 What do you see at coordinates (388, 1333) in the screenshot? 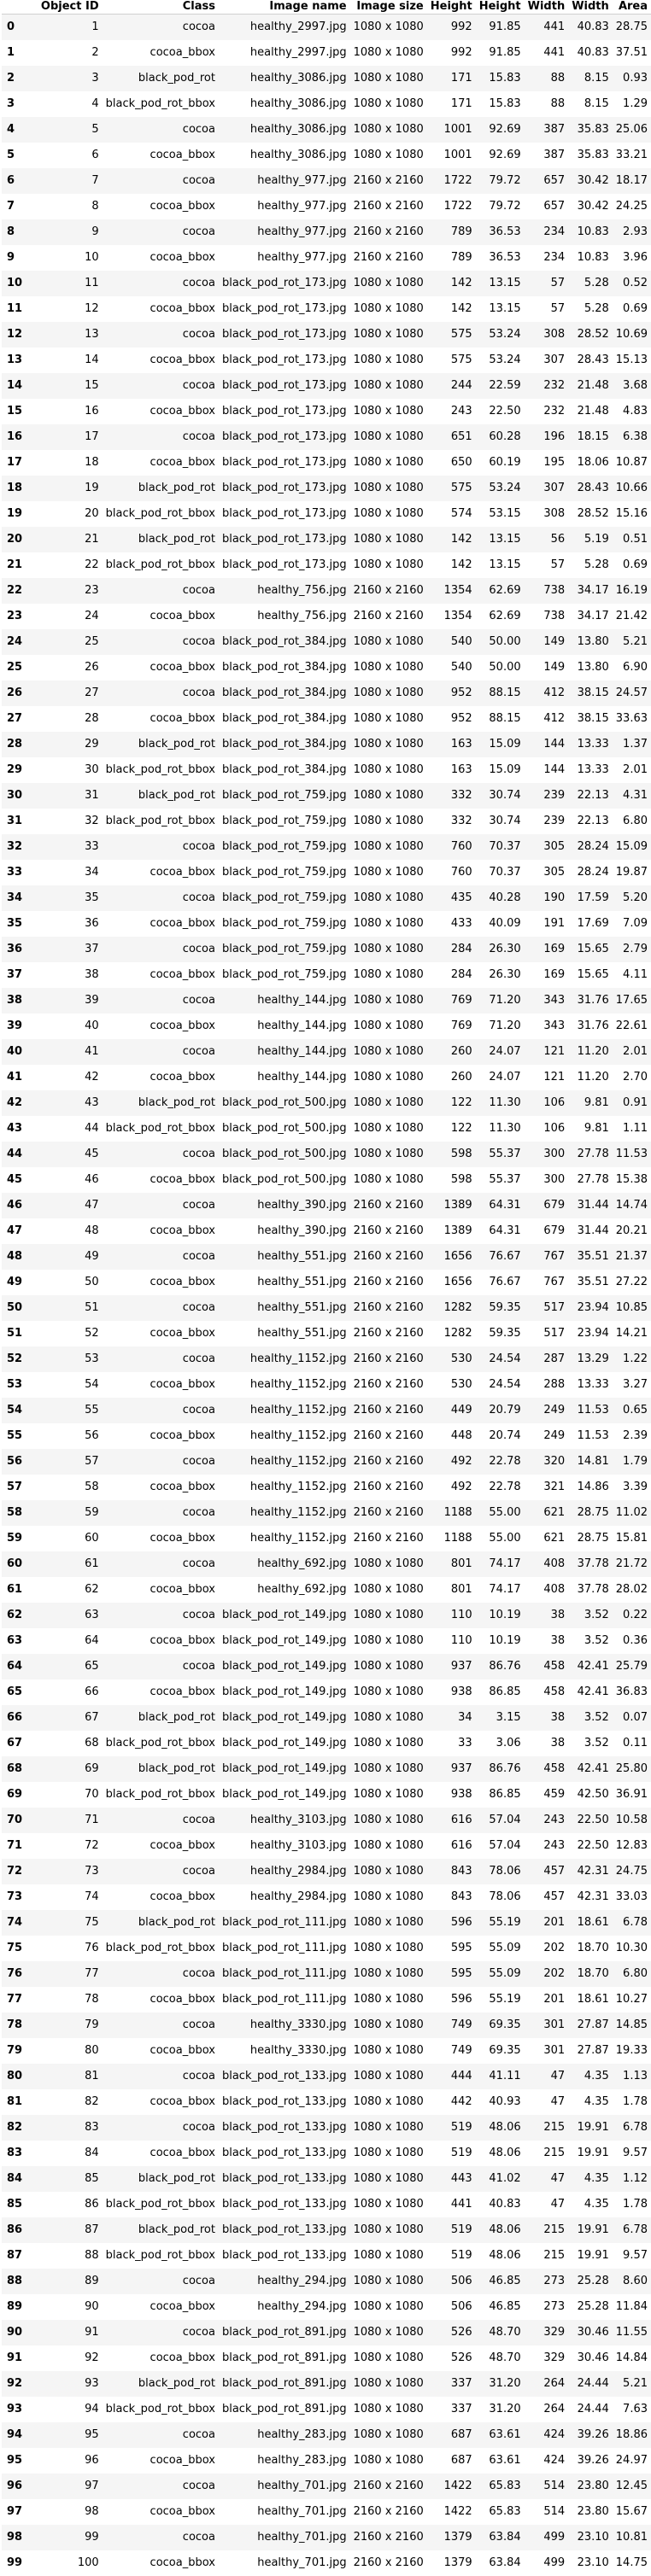
I see `cell-image-size: 2160 x 2160` at bounding box center [388, 1333].